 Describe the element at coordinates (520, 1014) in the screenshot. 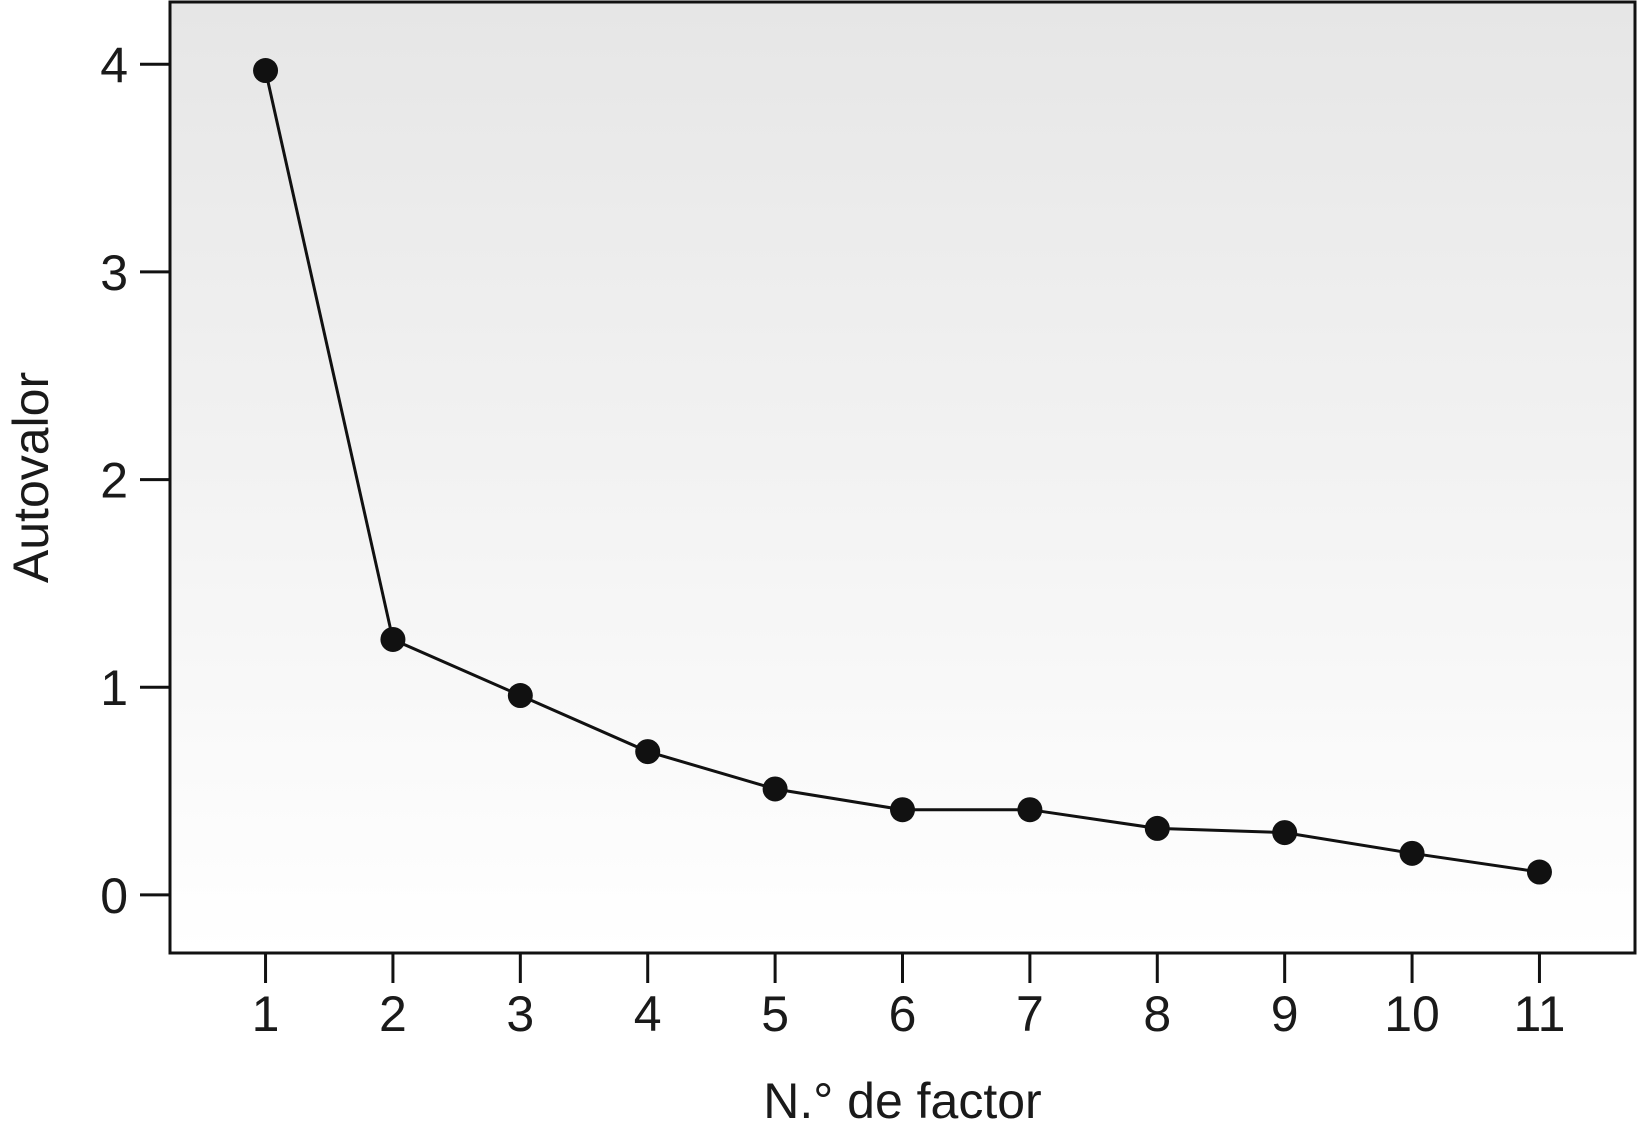

I see `x-tick-label: 3` at that location.